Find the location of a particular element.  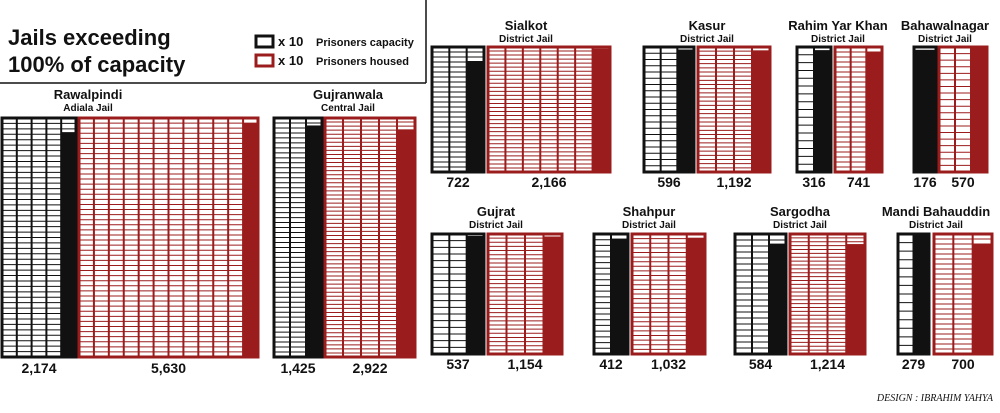

housed-frame is located at coordinates (549, 109).